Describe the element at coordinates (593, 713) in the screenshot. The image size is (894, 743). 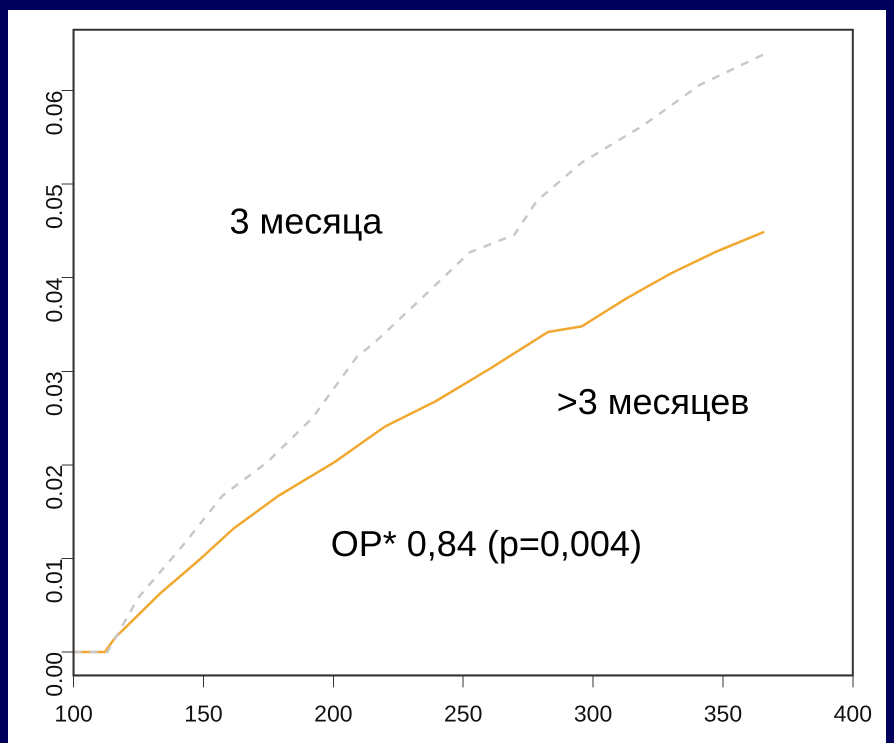
I see `x-tick-label: 300` at that location.